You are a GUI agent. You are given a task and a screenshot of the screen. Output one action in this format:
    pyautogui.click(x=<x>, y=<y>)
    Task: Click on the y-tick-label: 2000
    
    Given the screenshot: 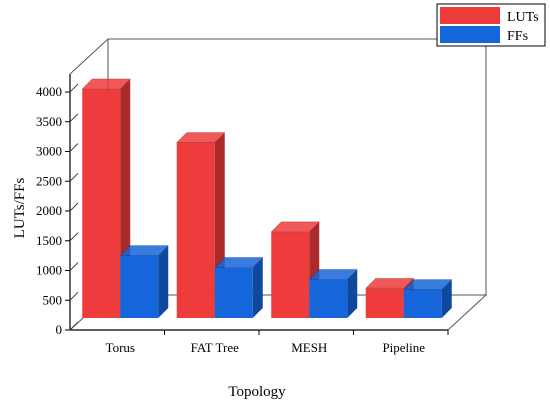 What is the action you would take?
    pyautogui.click(x=49, y=210)
    